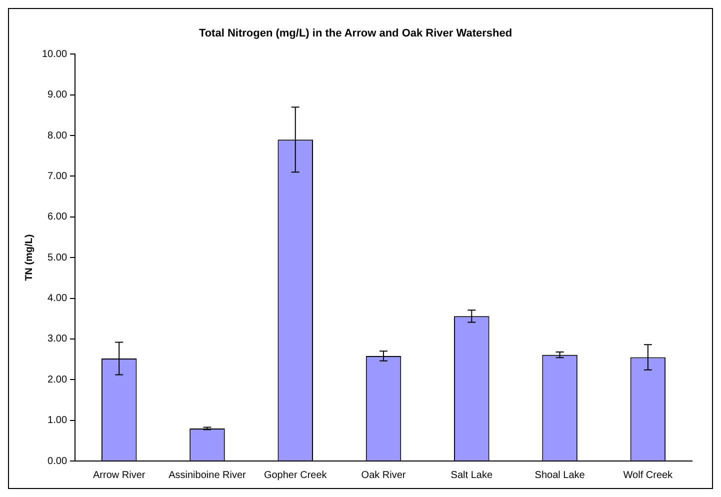 The width and height of the screenshot is (721, 497). Describe the element at coordinates (55, 54) in the screenshot. I see `y-tick-label: 10.00` at that location.